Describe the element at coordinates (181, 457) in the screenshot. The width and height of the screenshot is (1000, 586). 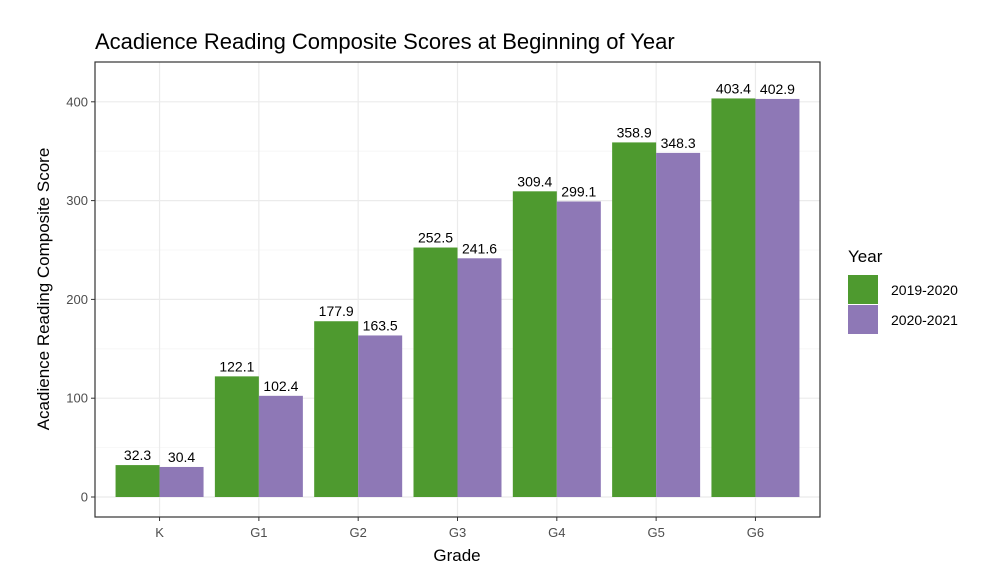
I see `data-label: 30.4` at that location.